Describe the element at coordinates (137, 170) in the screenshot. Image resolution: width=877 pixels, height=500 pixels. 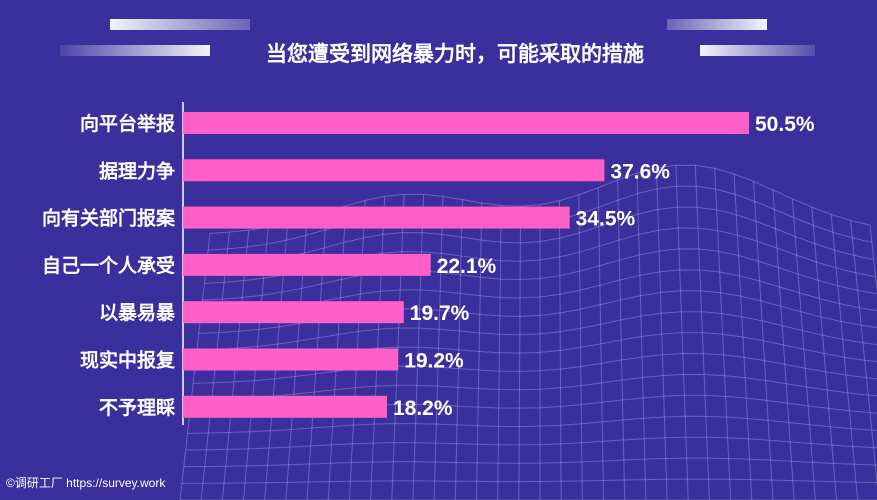
I see `category-label: 据理力争` at that location.